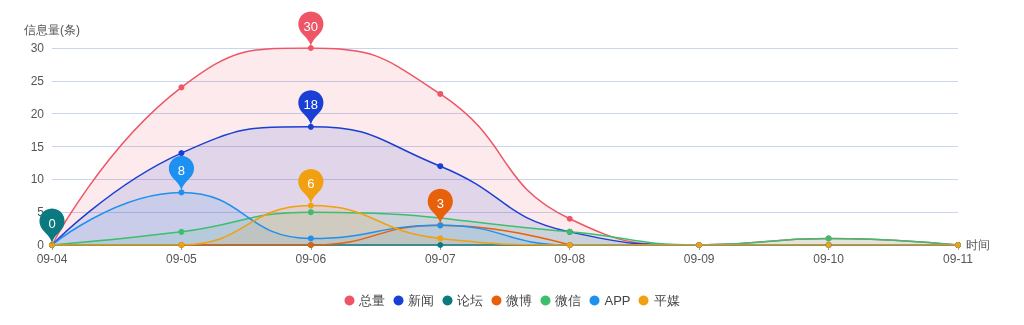 Image resolution: width=1024 pixels, height=325 pixels. I want to click on data-label: 6, so click(311, 184).